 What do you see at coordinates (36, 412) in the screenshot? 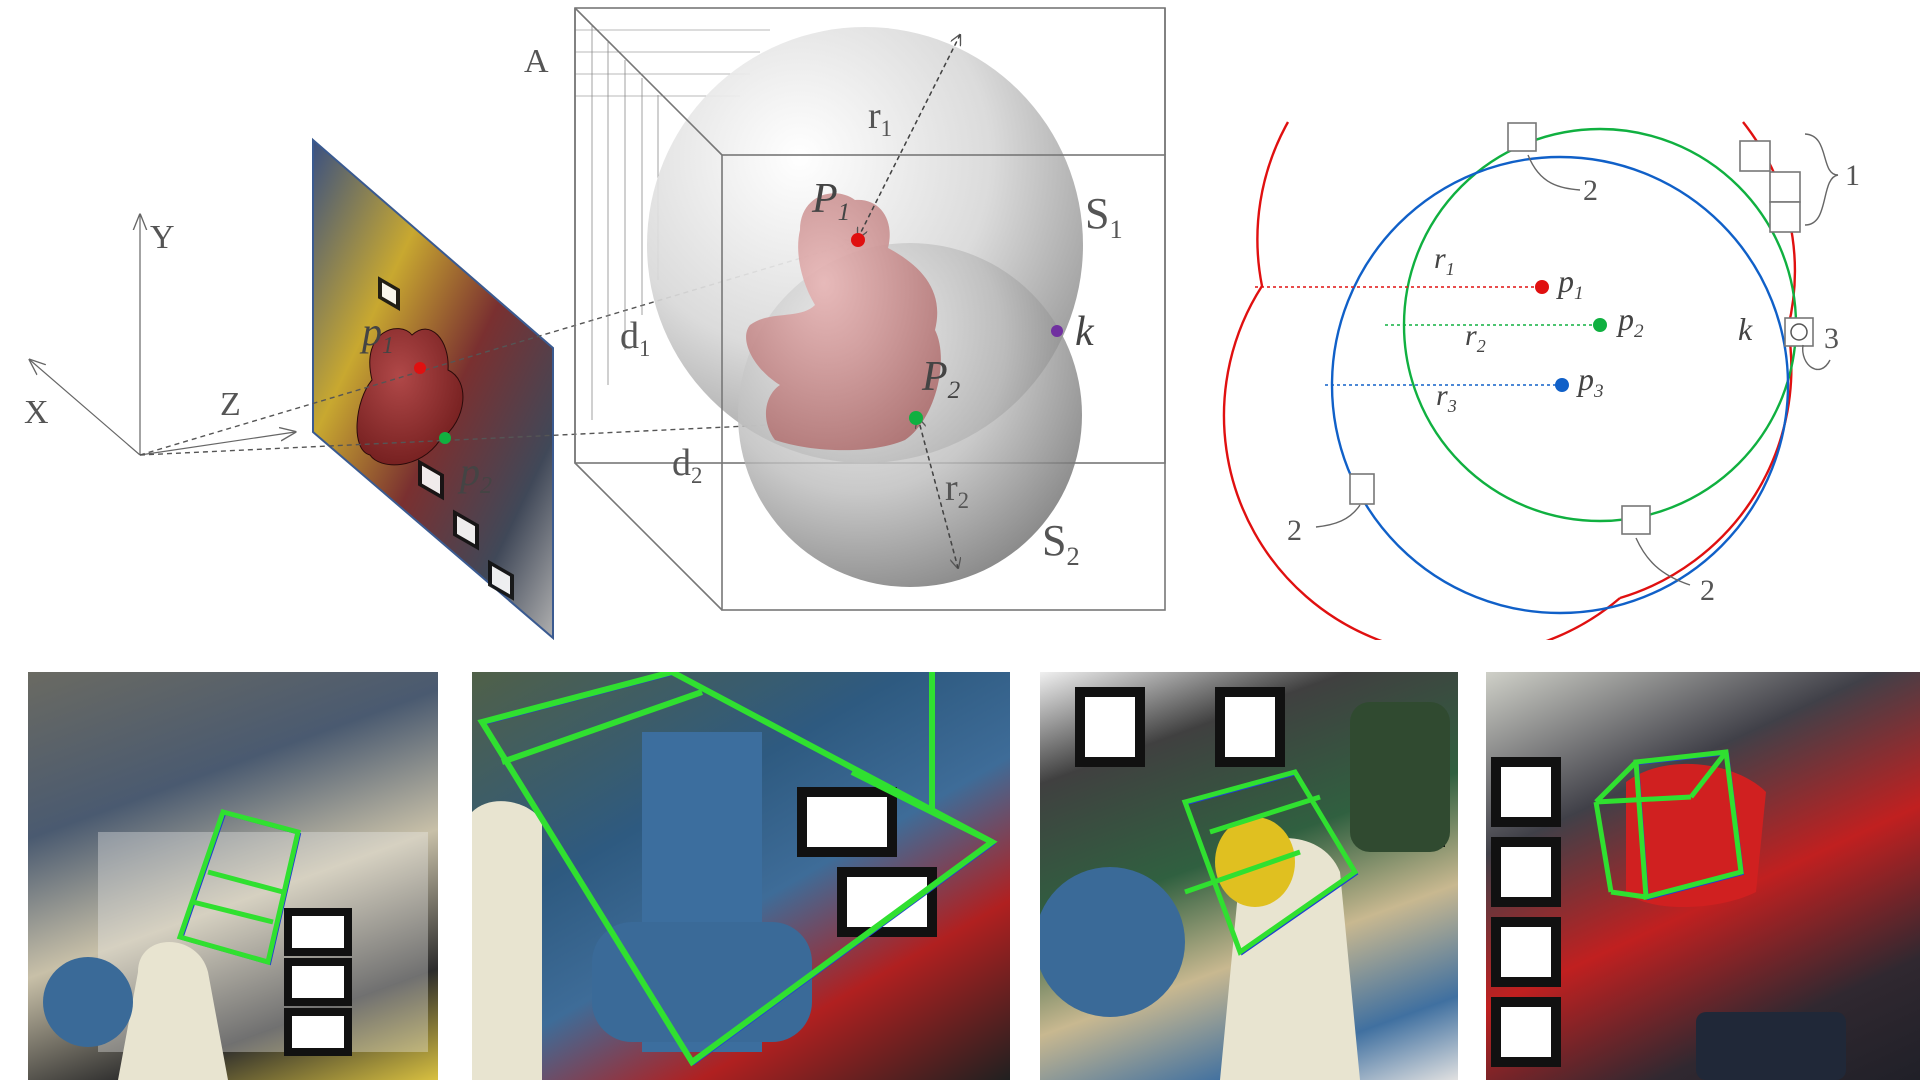
I see `x-axis-label: X` at bounding box center [36, 412].